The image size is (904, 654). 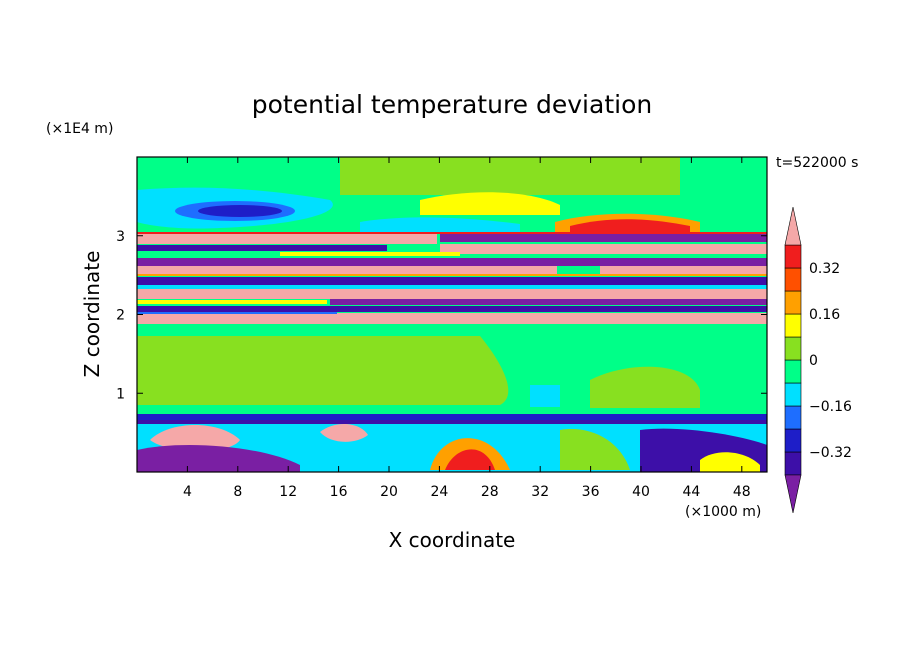 What do you see at coordinates (440, 224) in the screenshot?
I see `field-upper-cyan2` at bounding box center [440, 224].